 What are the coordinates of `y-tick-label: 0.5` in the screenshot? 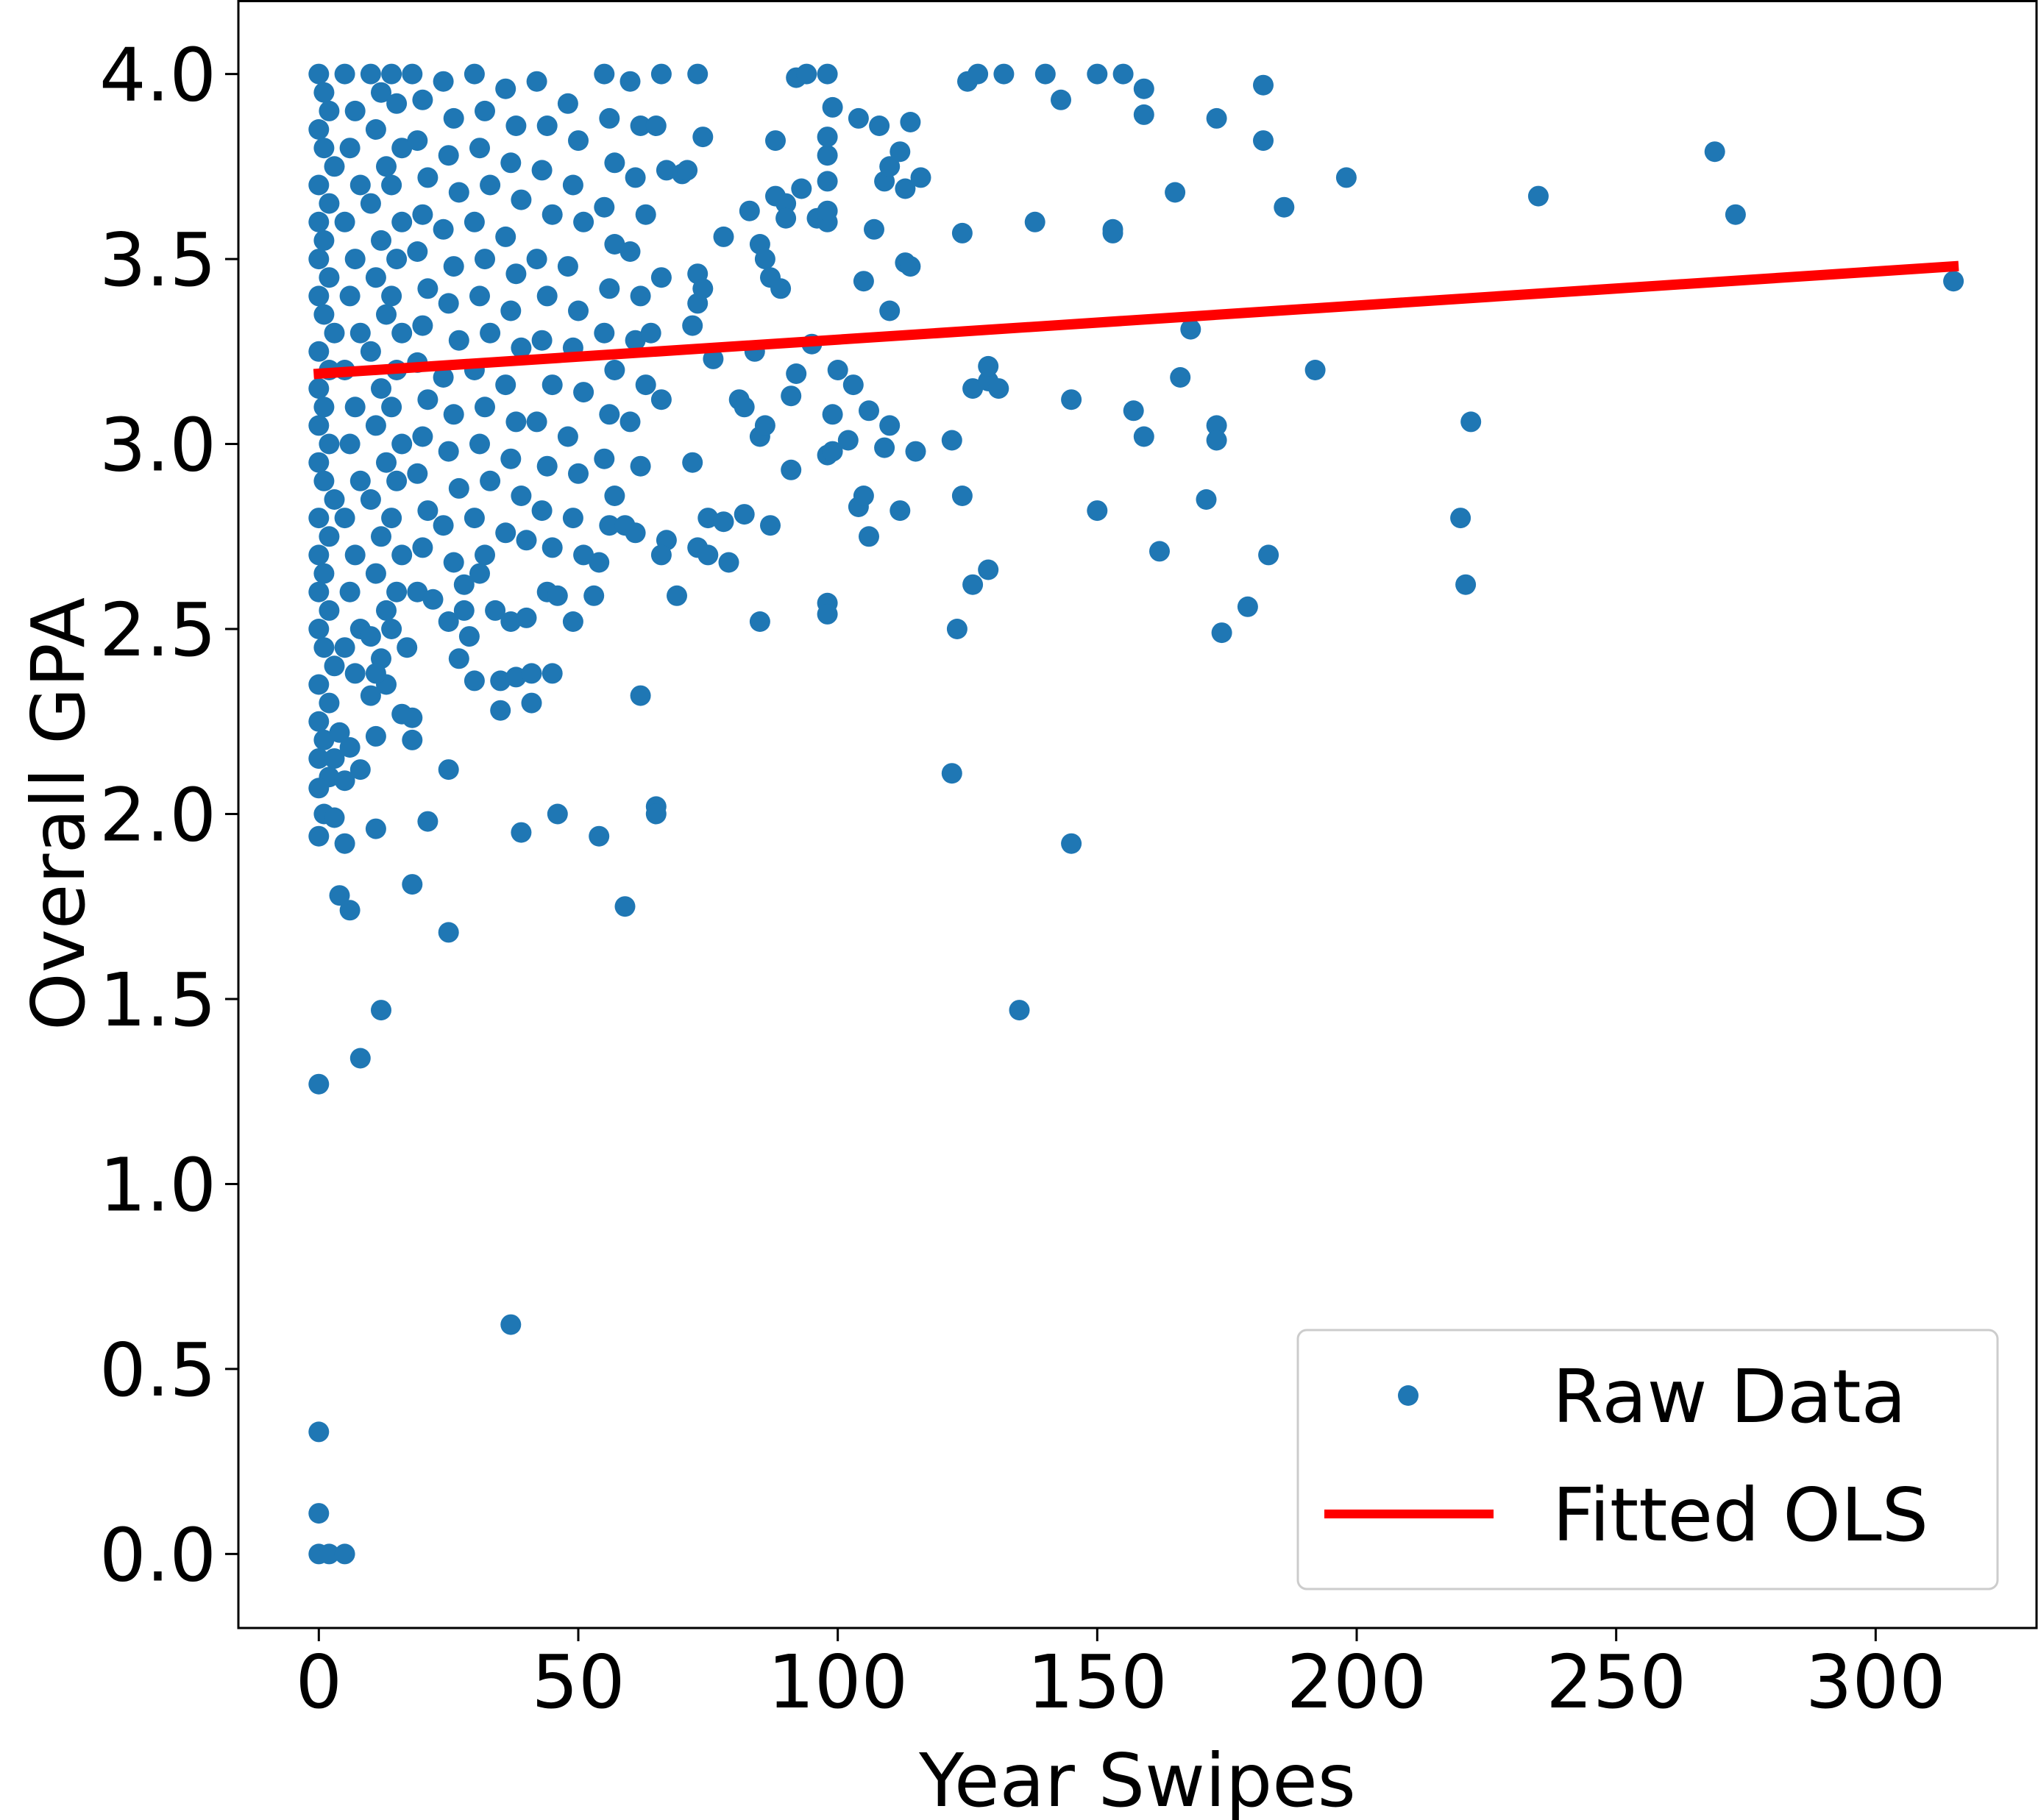 It's located at (158, 1370).